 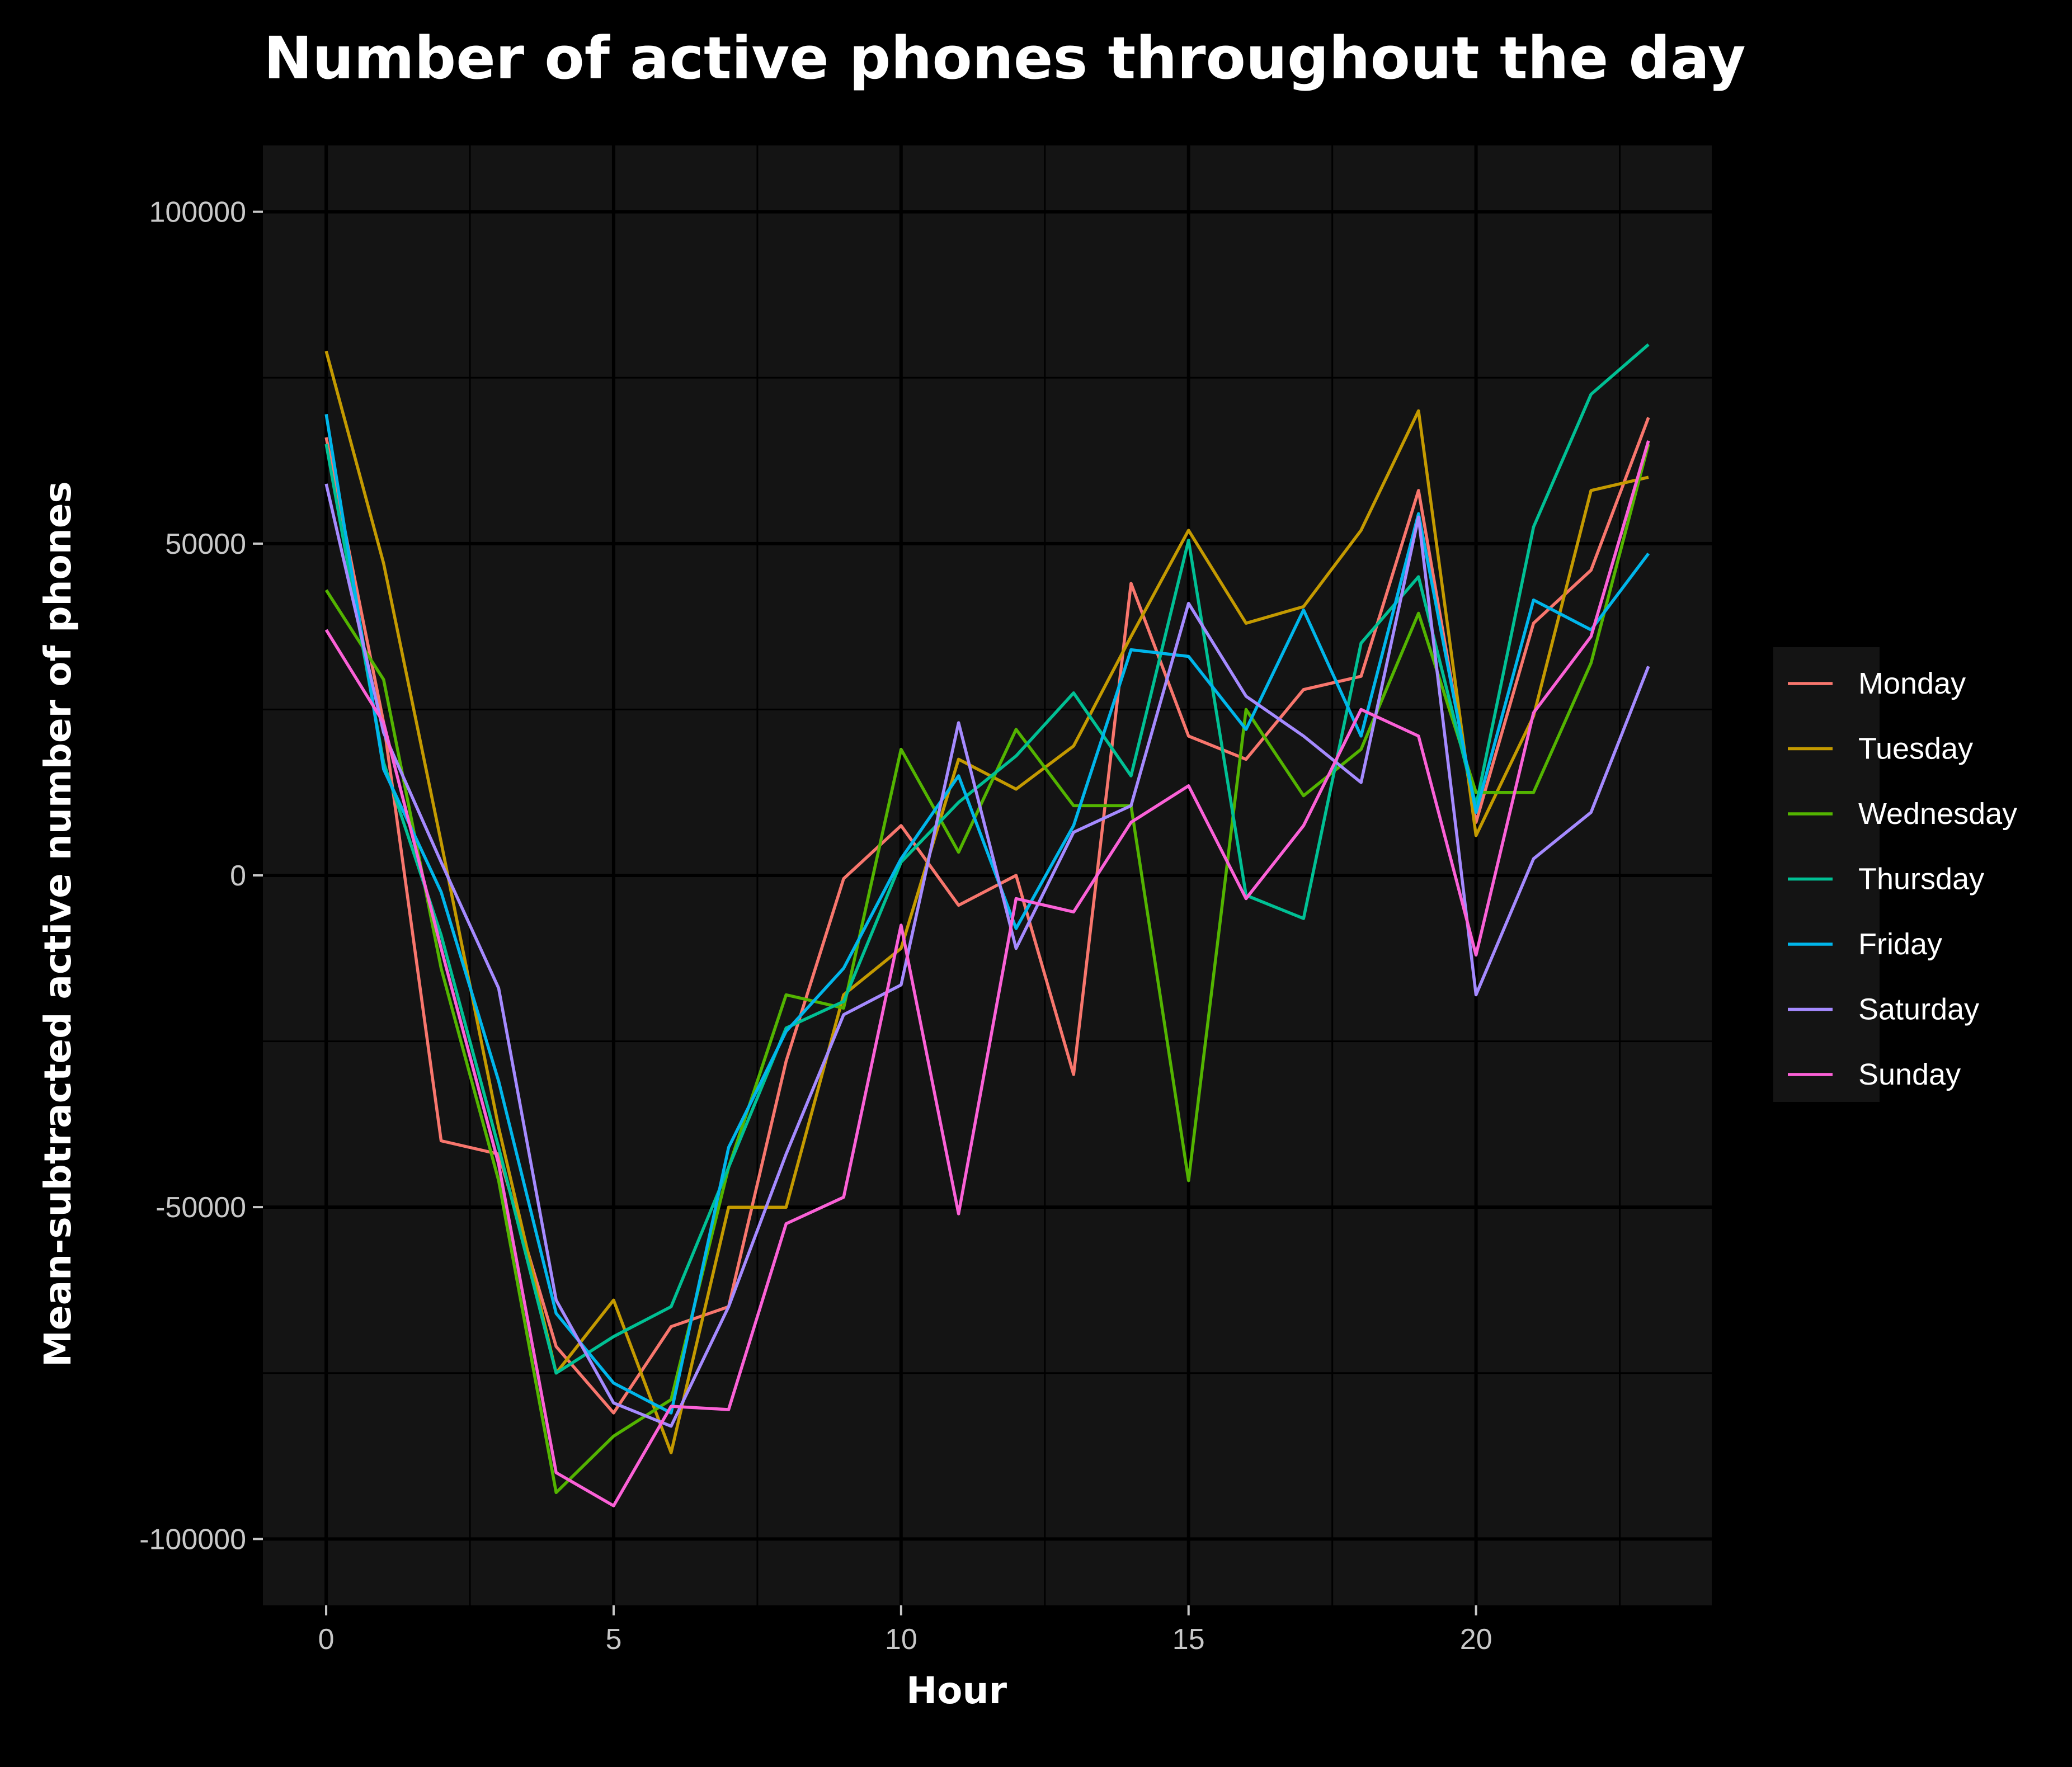 I want to click on y-tick-label: 50000, so click(x=205, y=544).